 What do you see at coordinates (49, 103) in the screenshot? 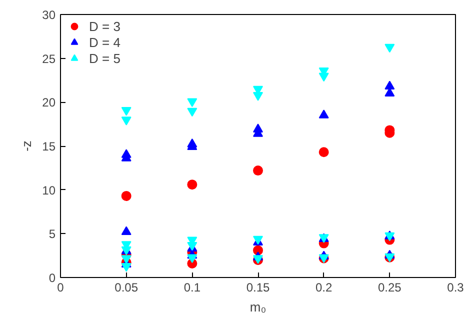
I see `y-tick-label: 20` at bounding box center [49, 103].